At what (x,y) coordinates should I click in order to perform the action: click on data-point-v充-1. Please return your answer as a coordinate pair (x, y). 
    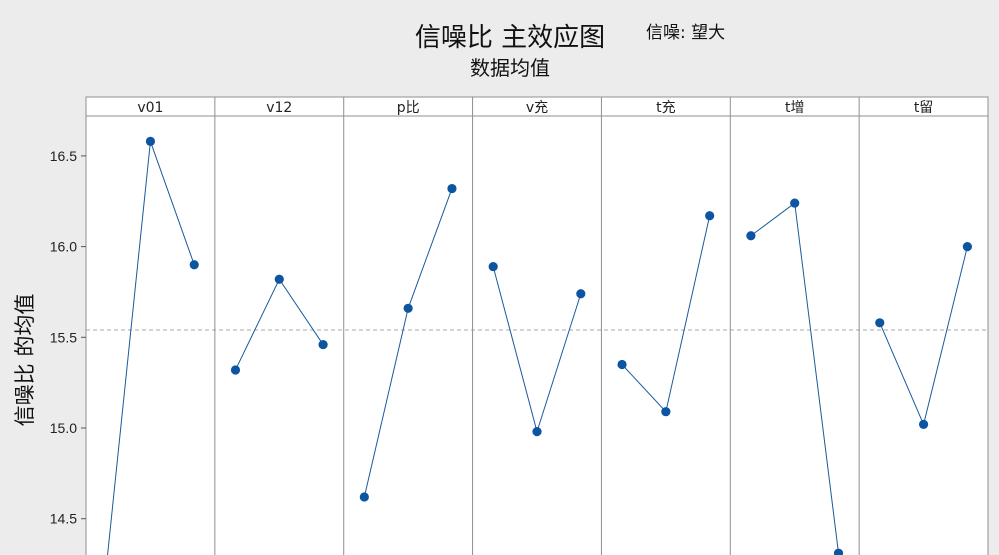
    Looking at the image, I should click on (493, 266).